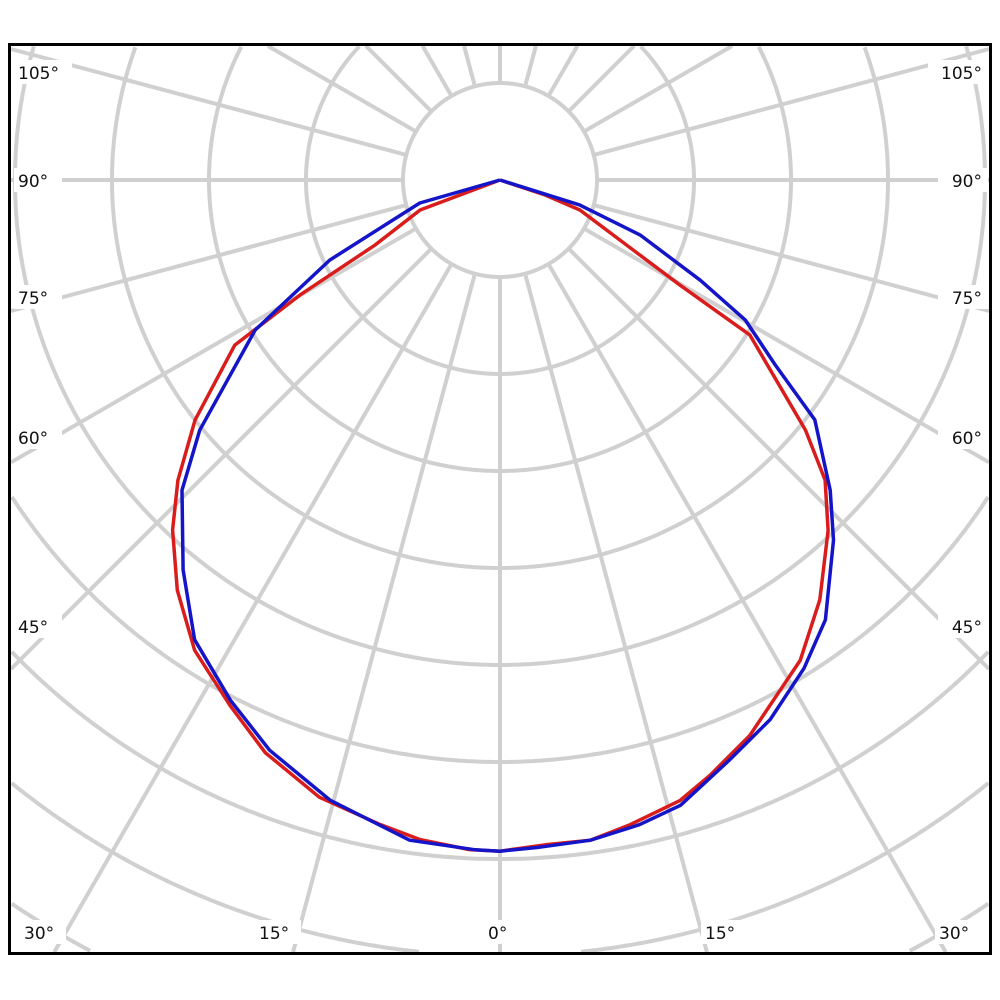 The width and height of the screenshot is (1000, 1000). I want to click on label-bottom-0: 0°, so click(501, 932).